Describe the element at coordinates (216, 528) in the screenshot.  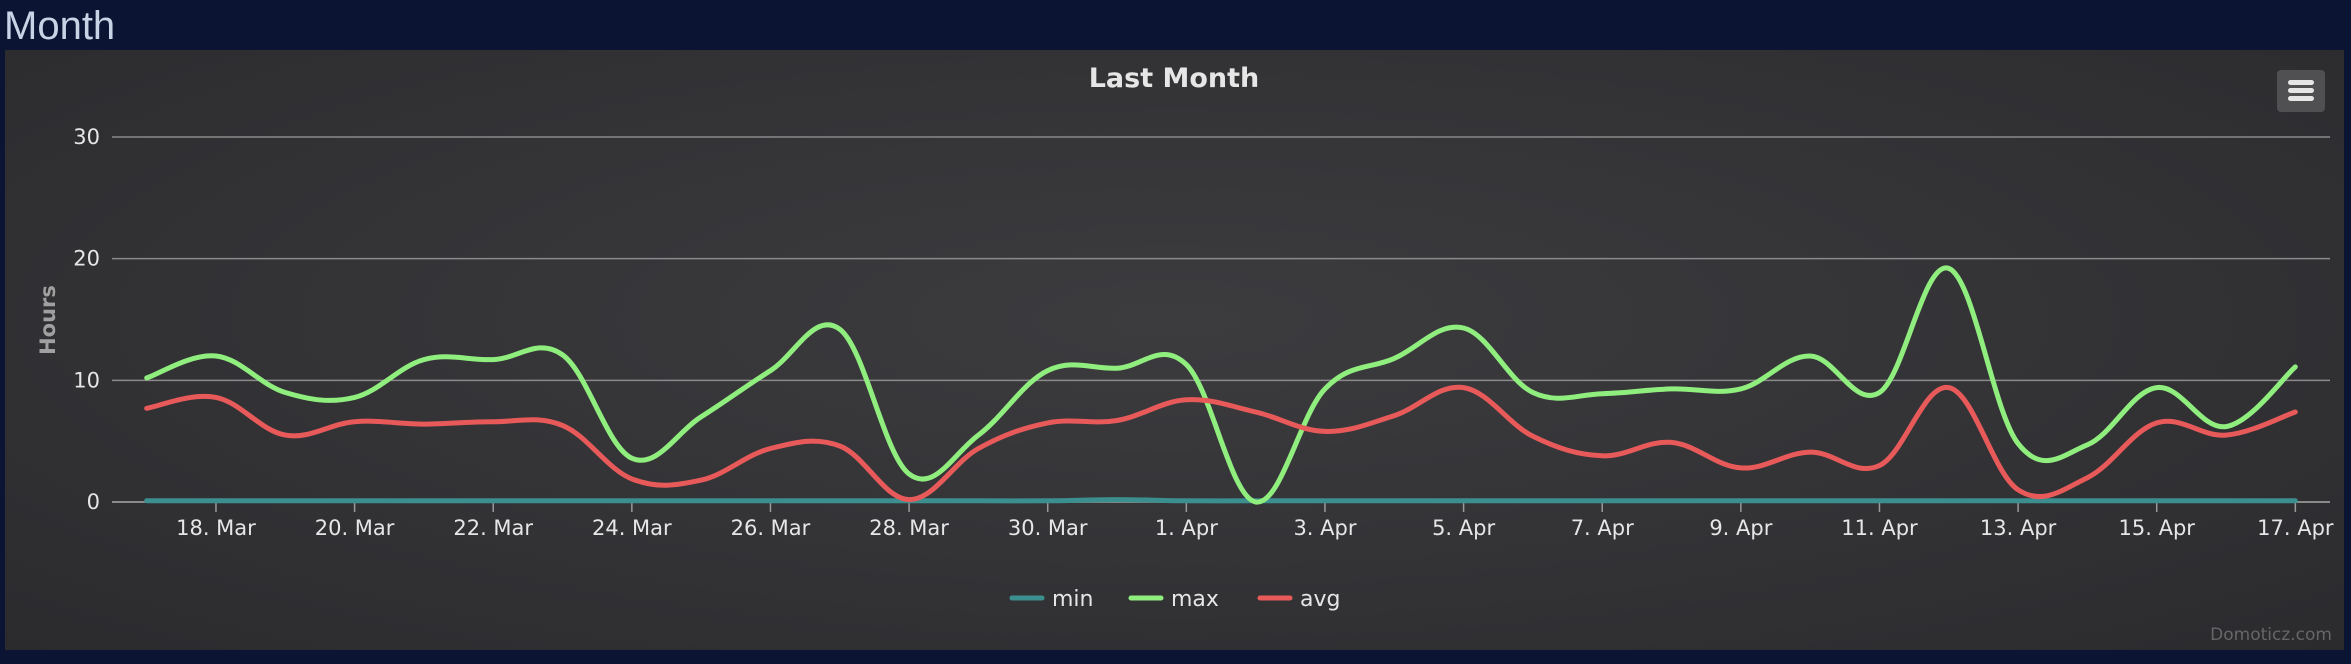
I see `x-tick-label: 18. Mar` at that location.